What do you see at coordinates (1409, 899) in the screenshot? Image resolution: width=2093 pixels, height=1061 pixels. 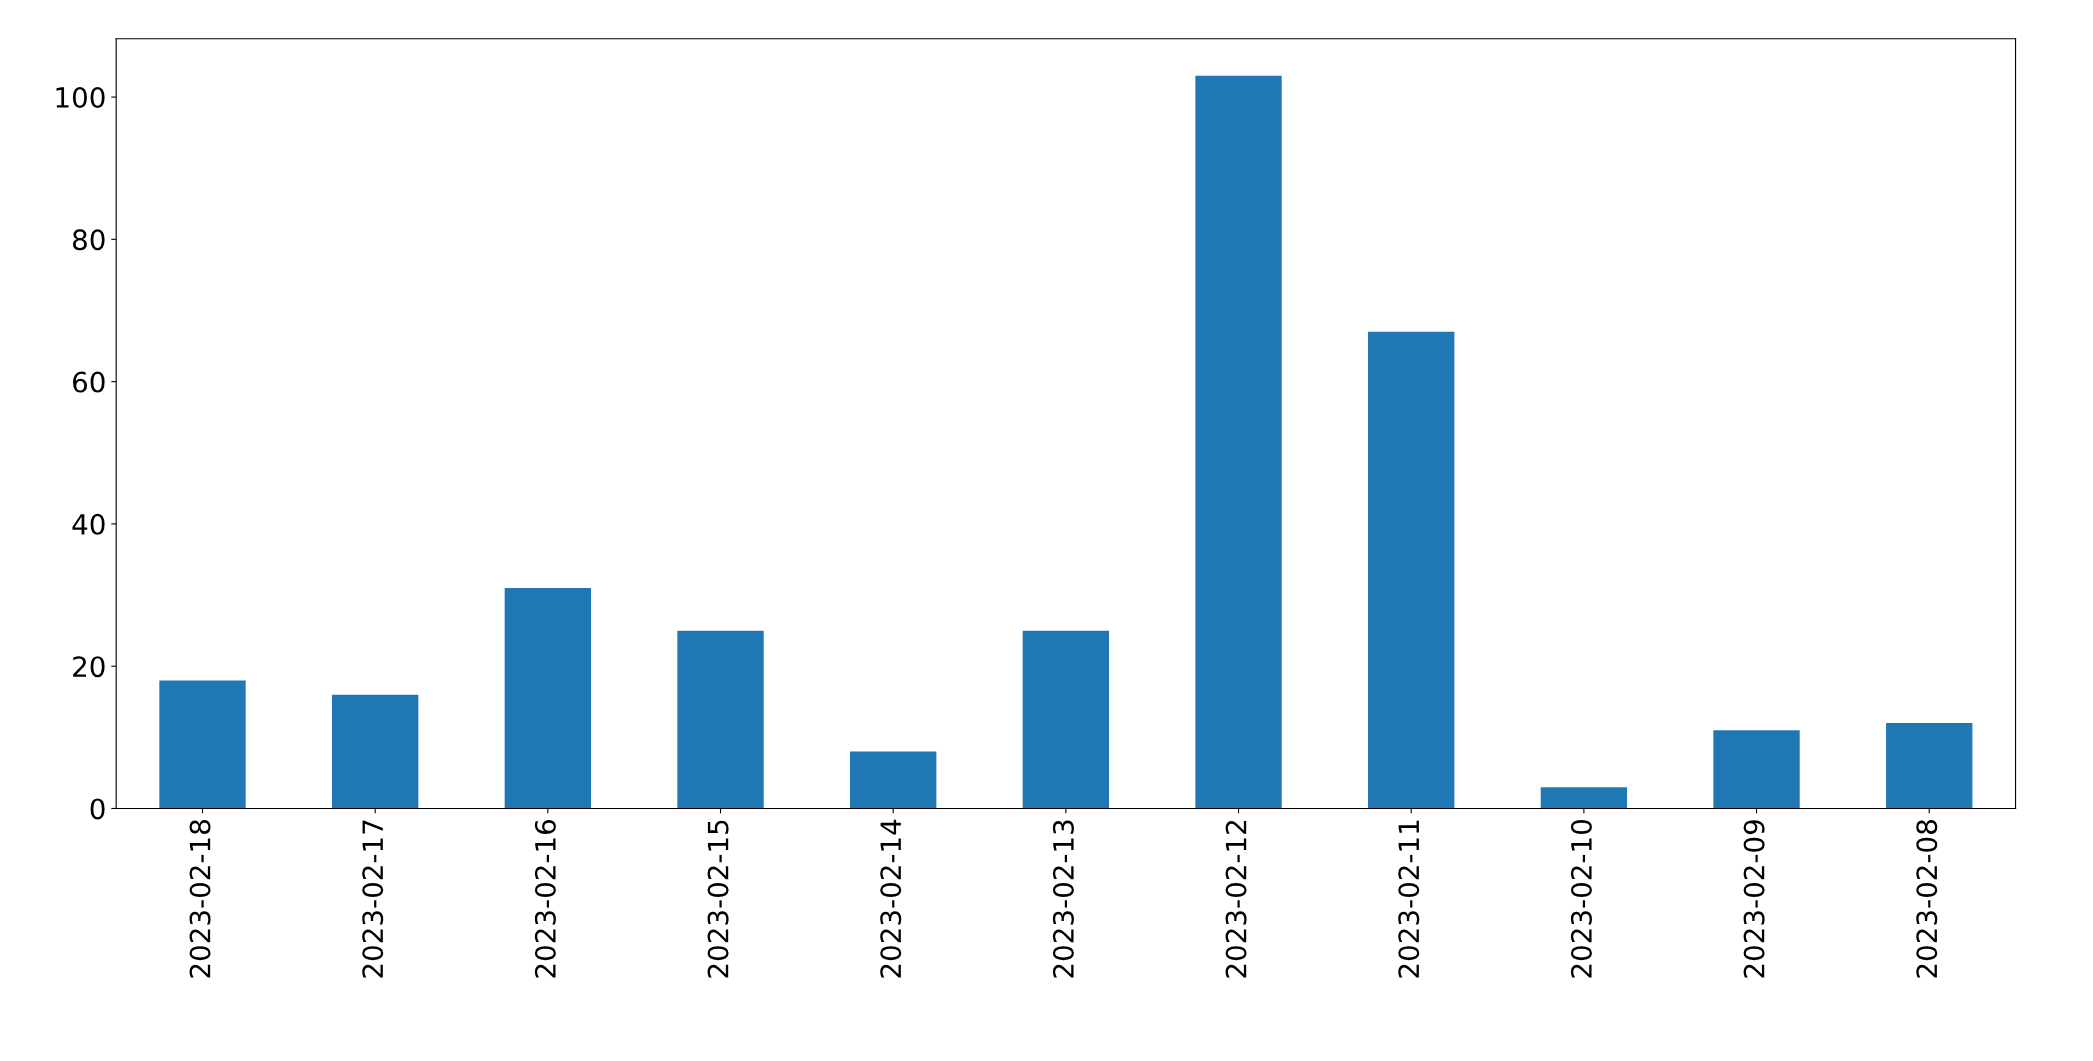 I see `x-tick-label: 2023-02-11` at bounding box center [1409, 899].